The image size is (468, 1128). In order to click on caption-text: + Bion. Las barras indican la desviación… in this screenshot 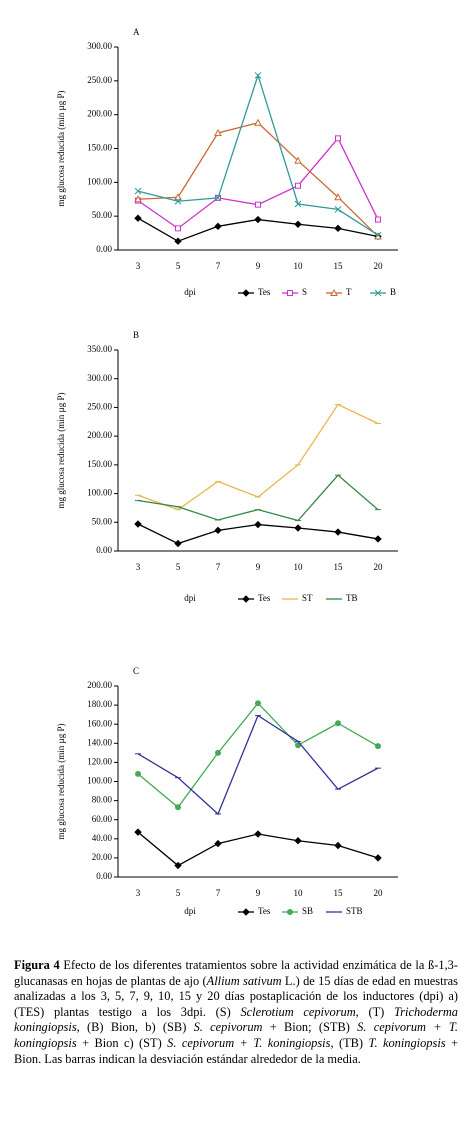, I will do `click(236, 1050)`.